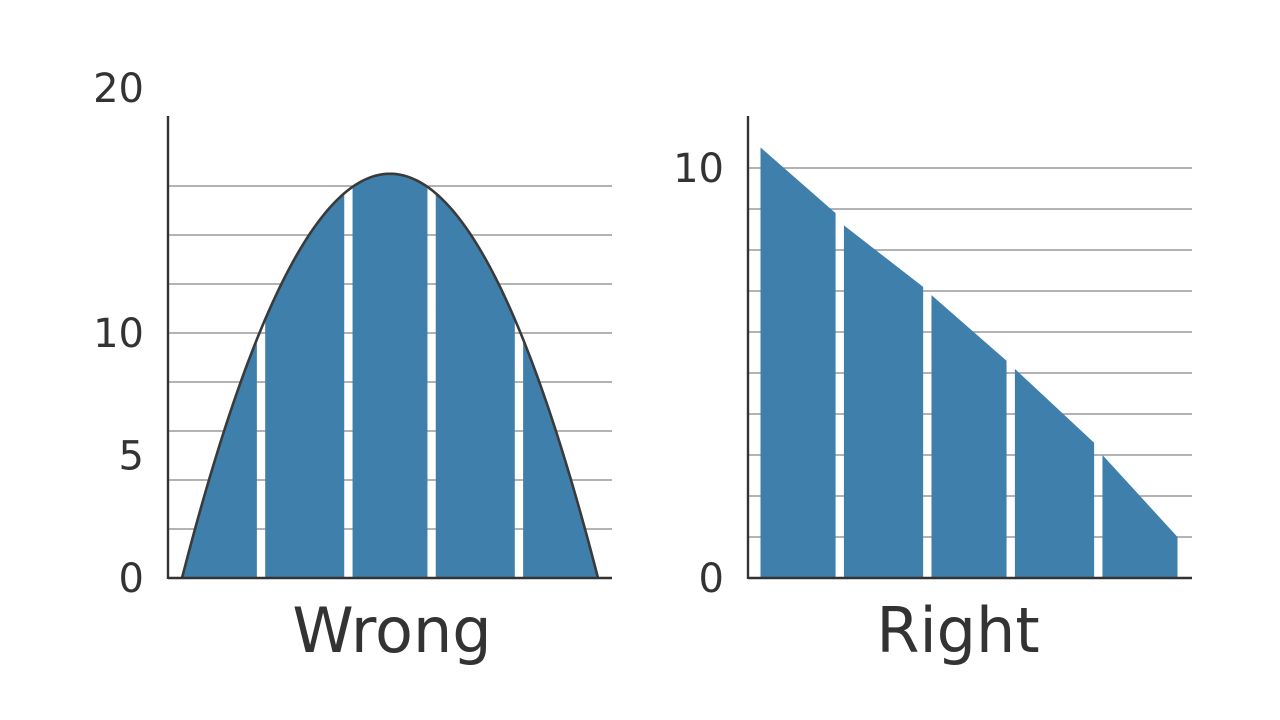  I want to click on y-tick-label: 5, so click(131, 457).